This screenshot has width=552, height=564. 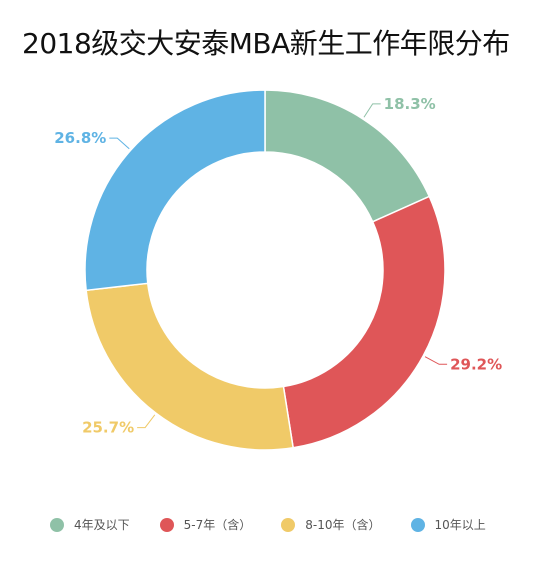 What do you see at coordinates (460, 525) in the screenshot?
I see `legend-label-3: 10年以上` at bounding box center [460, 525].